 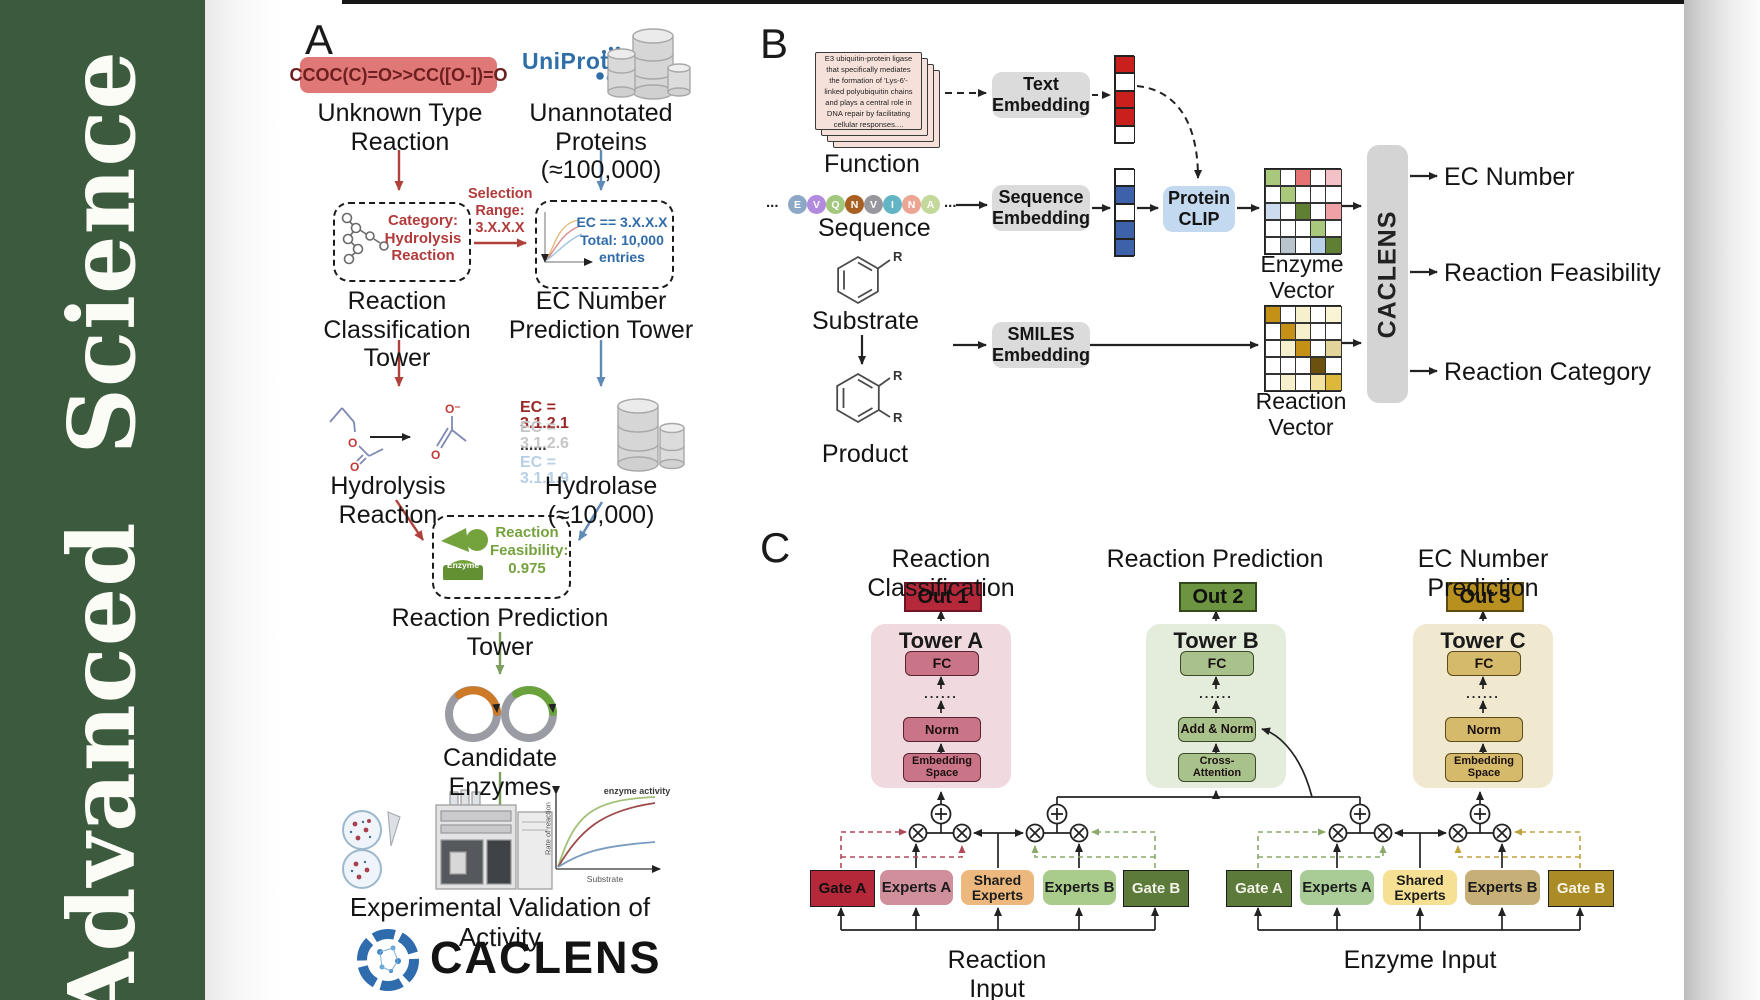 What do you see at coordinates (1124, 212) in the screenshot?
I see `sequence-embedding-vector` at bounding box center [1124, 212].